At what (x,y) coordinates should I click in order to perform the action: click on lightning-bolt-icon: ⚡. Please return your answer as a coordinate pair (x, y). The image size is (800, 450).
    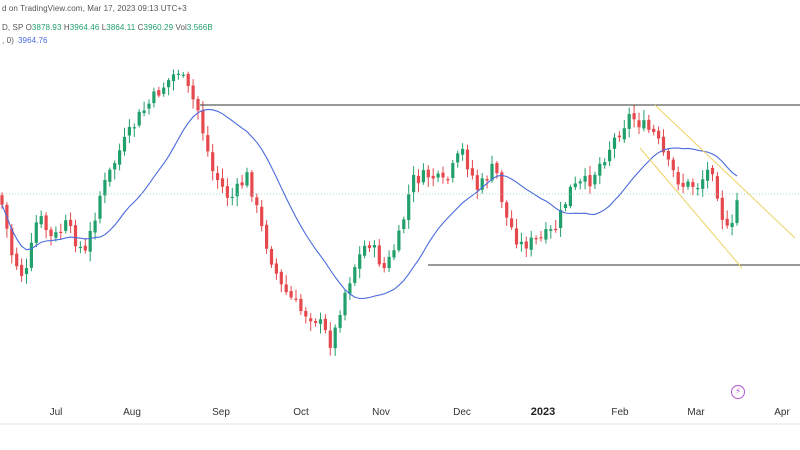
    Looking at the image, I should click on (738, 392).